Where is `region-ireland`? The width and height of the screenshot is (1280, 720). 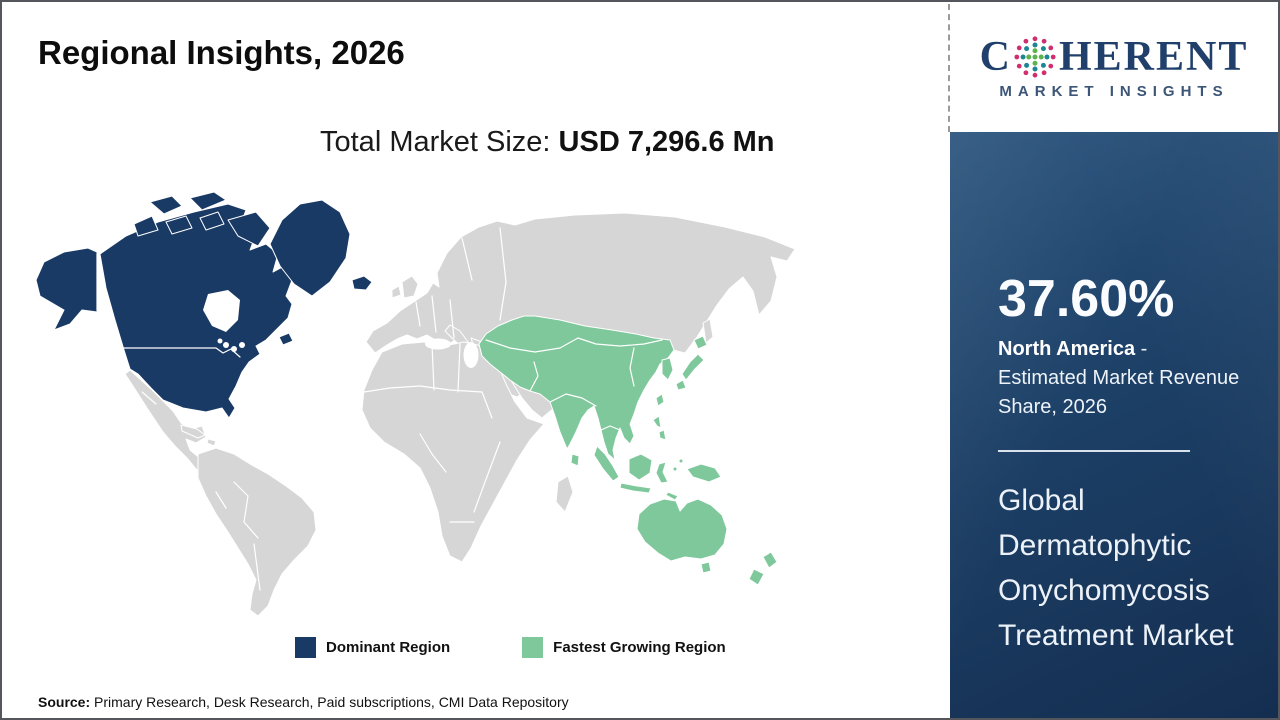
region-ireland is located at coordinates (396, 292).